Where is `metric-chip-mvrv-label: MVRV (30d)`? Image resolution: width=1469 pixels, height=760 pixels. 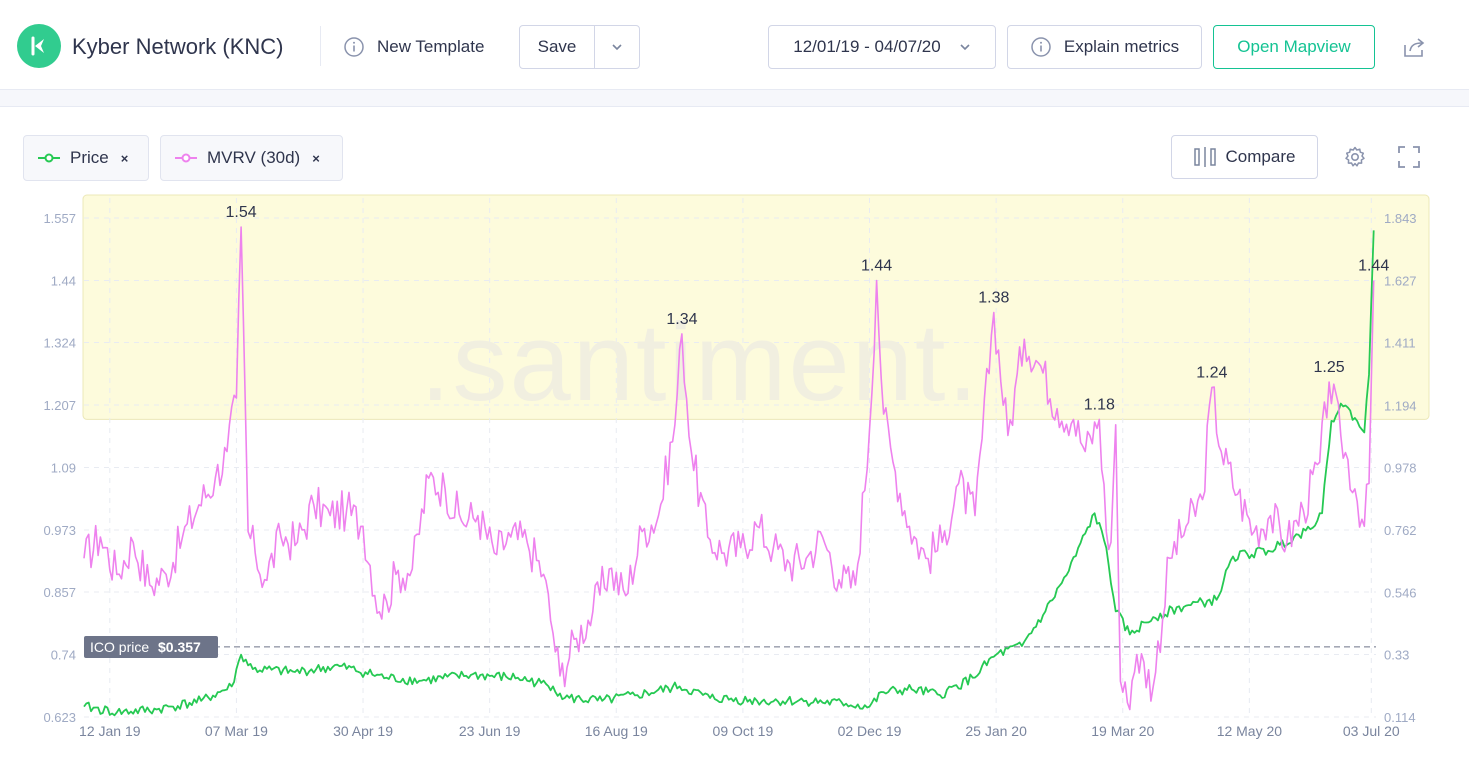 metric-chip-mvrv-label: MVRV (30d) is located at coordinates (254, 157).